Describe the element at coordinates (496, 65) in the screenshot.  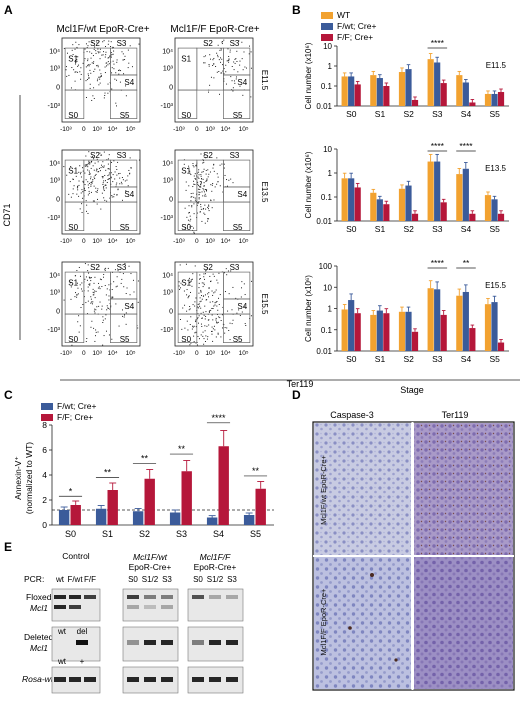
I see `chart-title: E11.5` at that location.